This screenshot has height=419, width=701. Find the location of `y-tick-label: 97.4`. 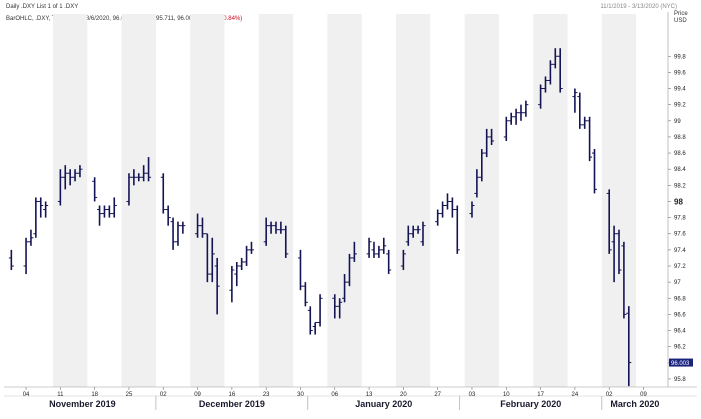

y-tick-label: 97.4 is located at coordinates (680, 251).